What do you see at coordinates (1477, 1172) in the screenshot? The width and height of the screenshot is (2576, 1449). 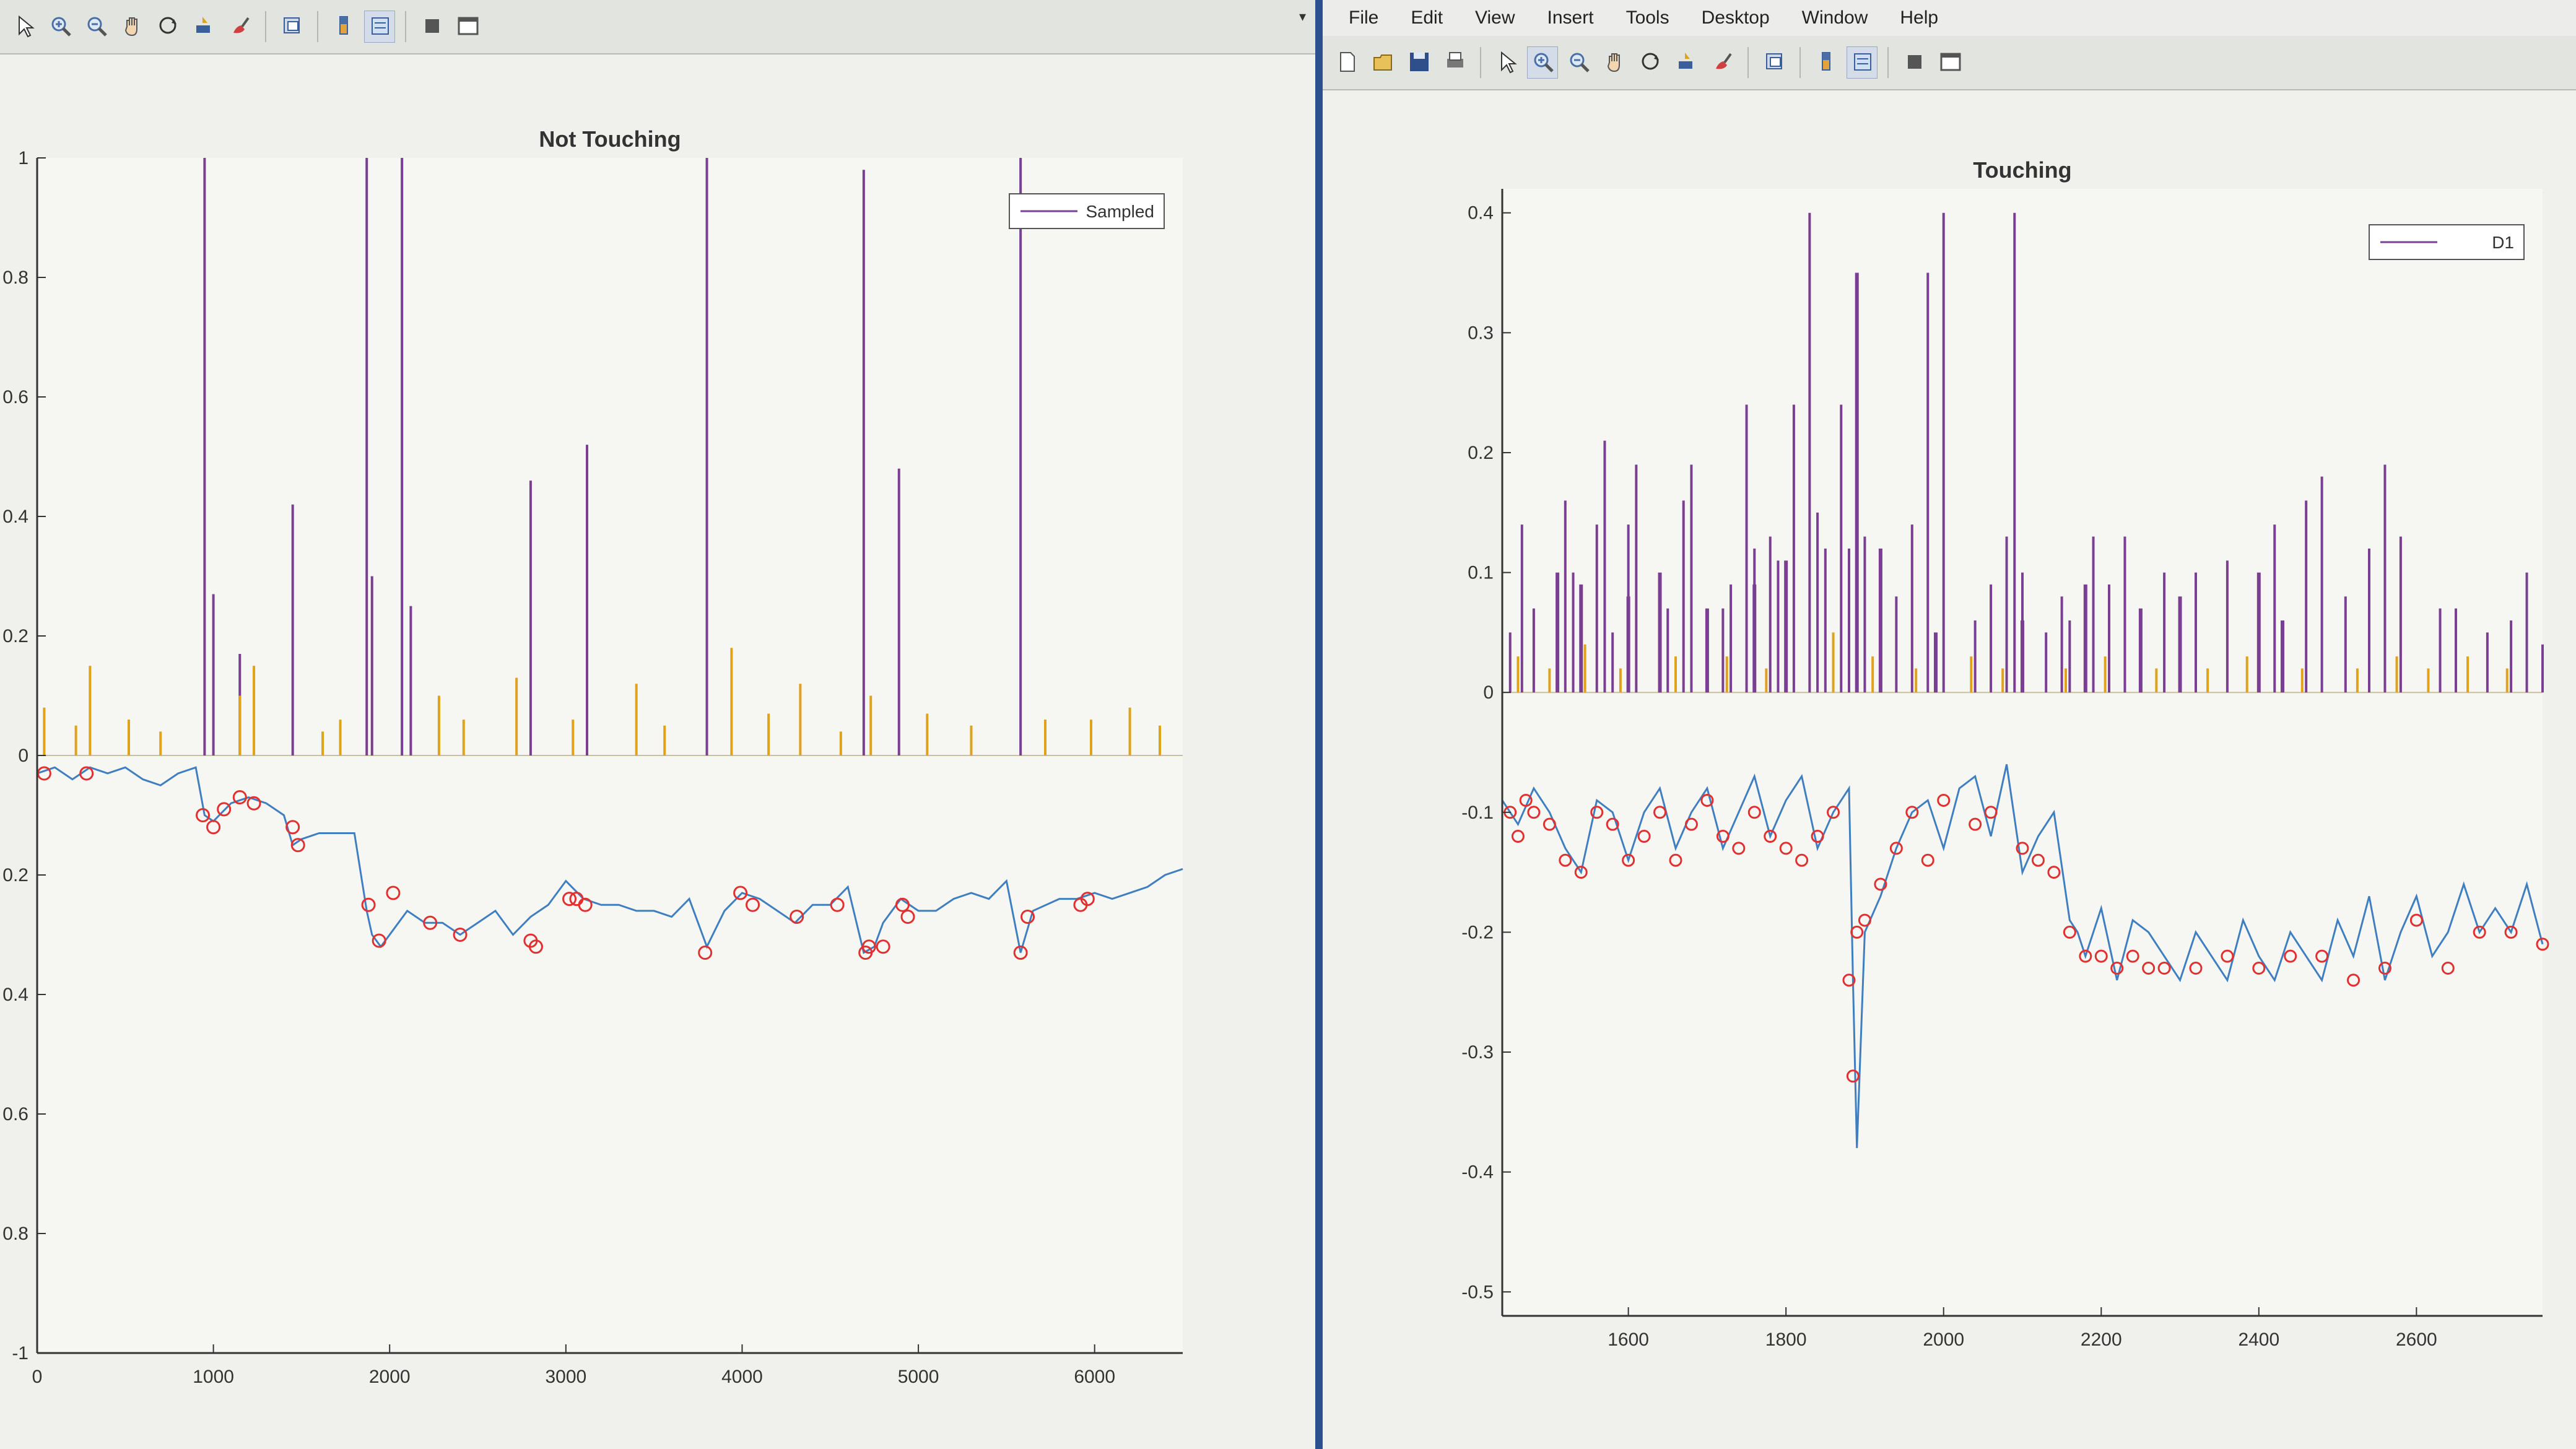 I see `y-tick-label: -0.4` at bounding box center [1477, 1172].